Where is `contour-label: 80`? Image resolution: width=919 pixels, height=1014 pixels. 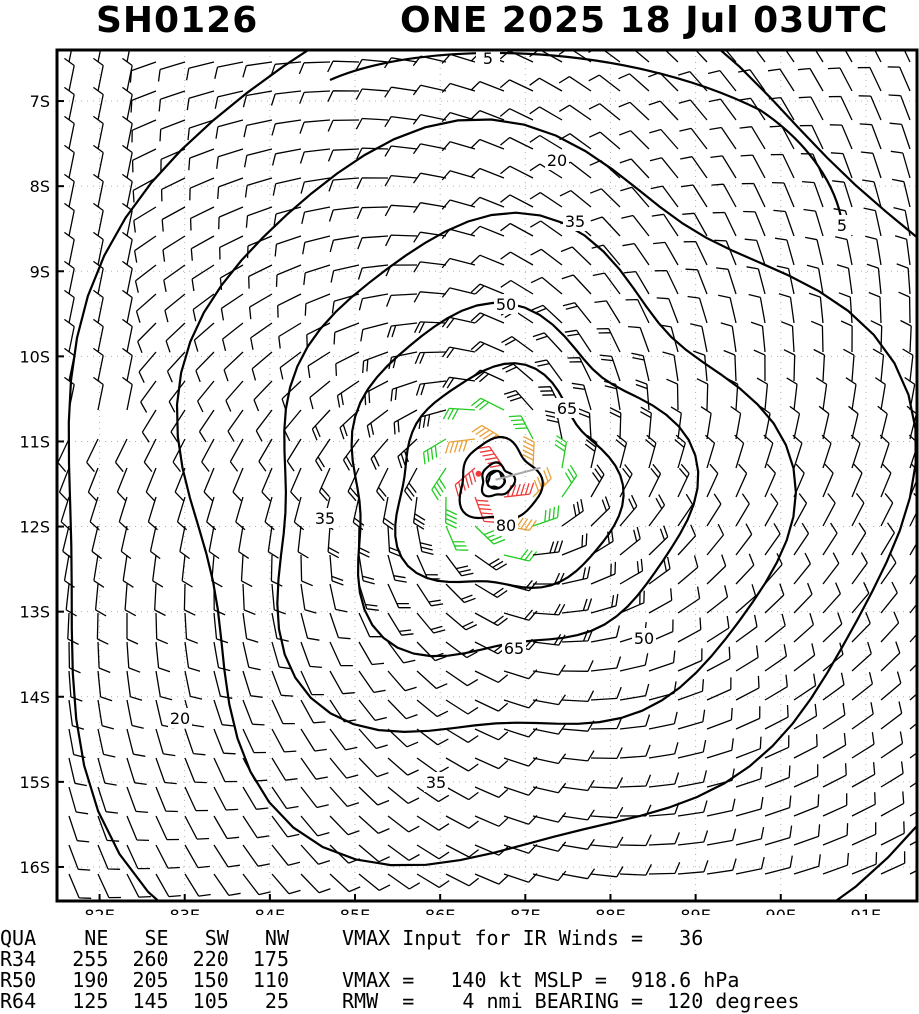
contour-label: 80 is located at coordinates (506, 525).